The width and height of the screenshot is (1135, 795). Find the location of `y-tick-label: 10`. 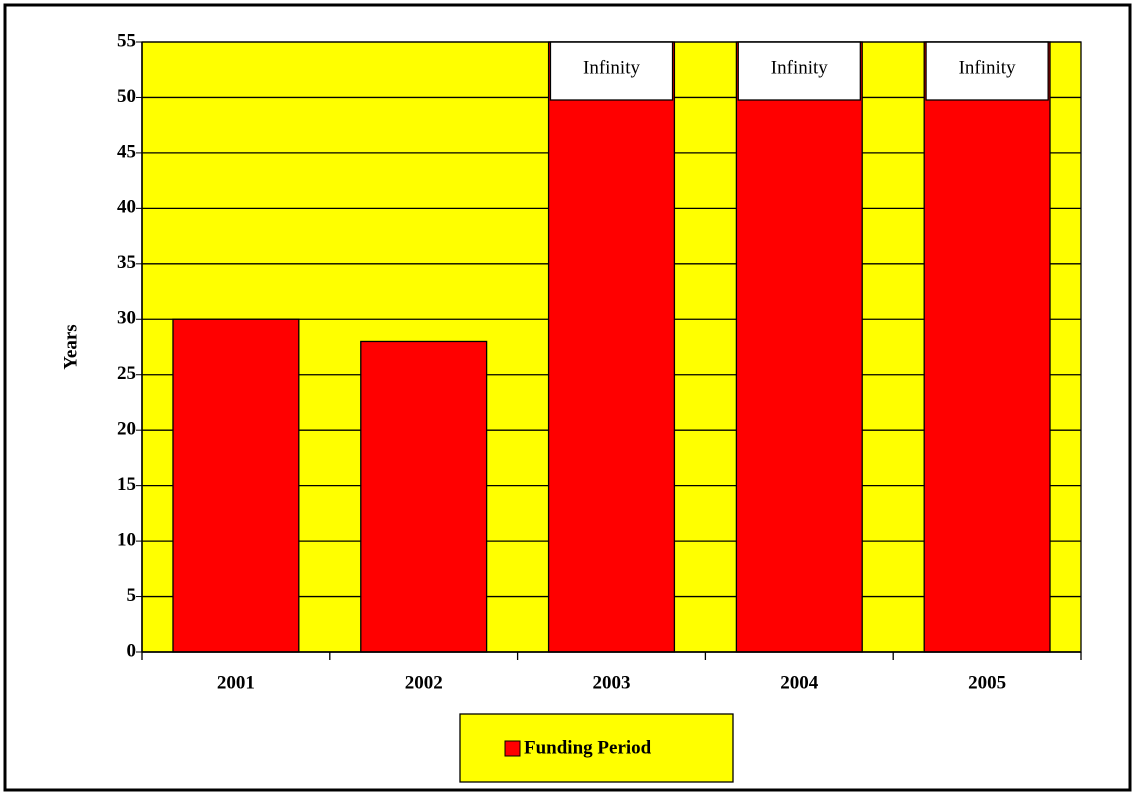

y-tick-label: 10 is located at coordinates (126, 539).